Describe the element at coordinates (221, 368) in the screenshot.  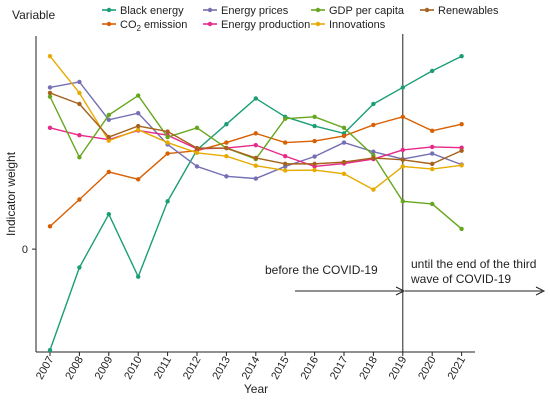
I see `x-tick-label: 2013` at that location.